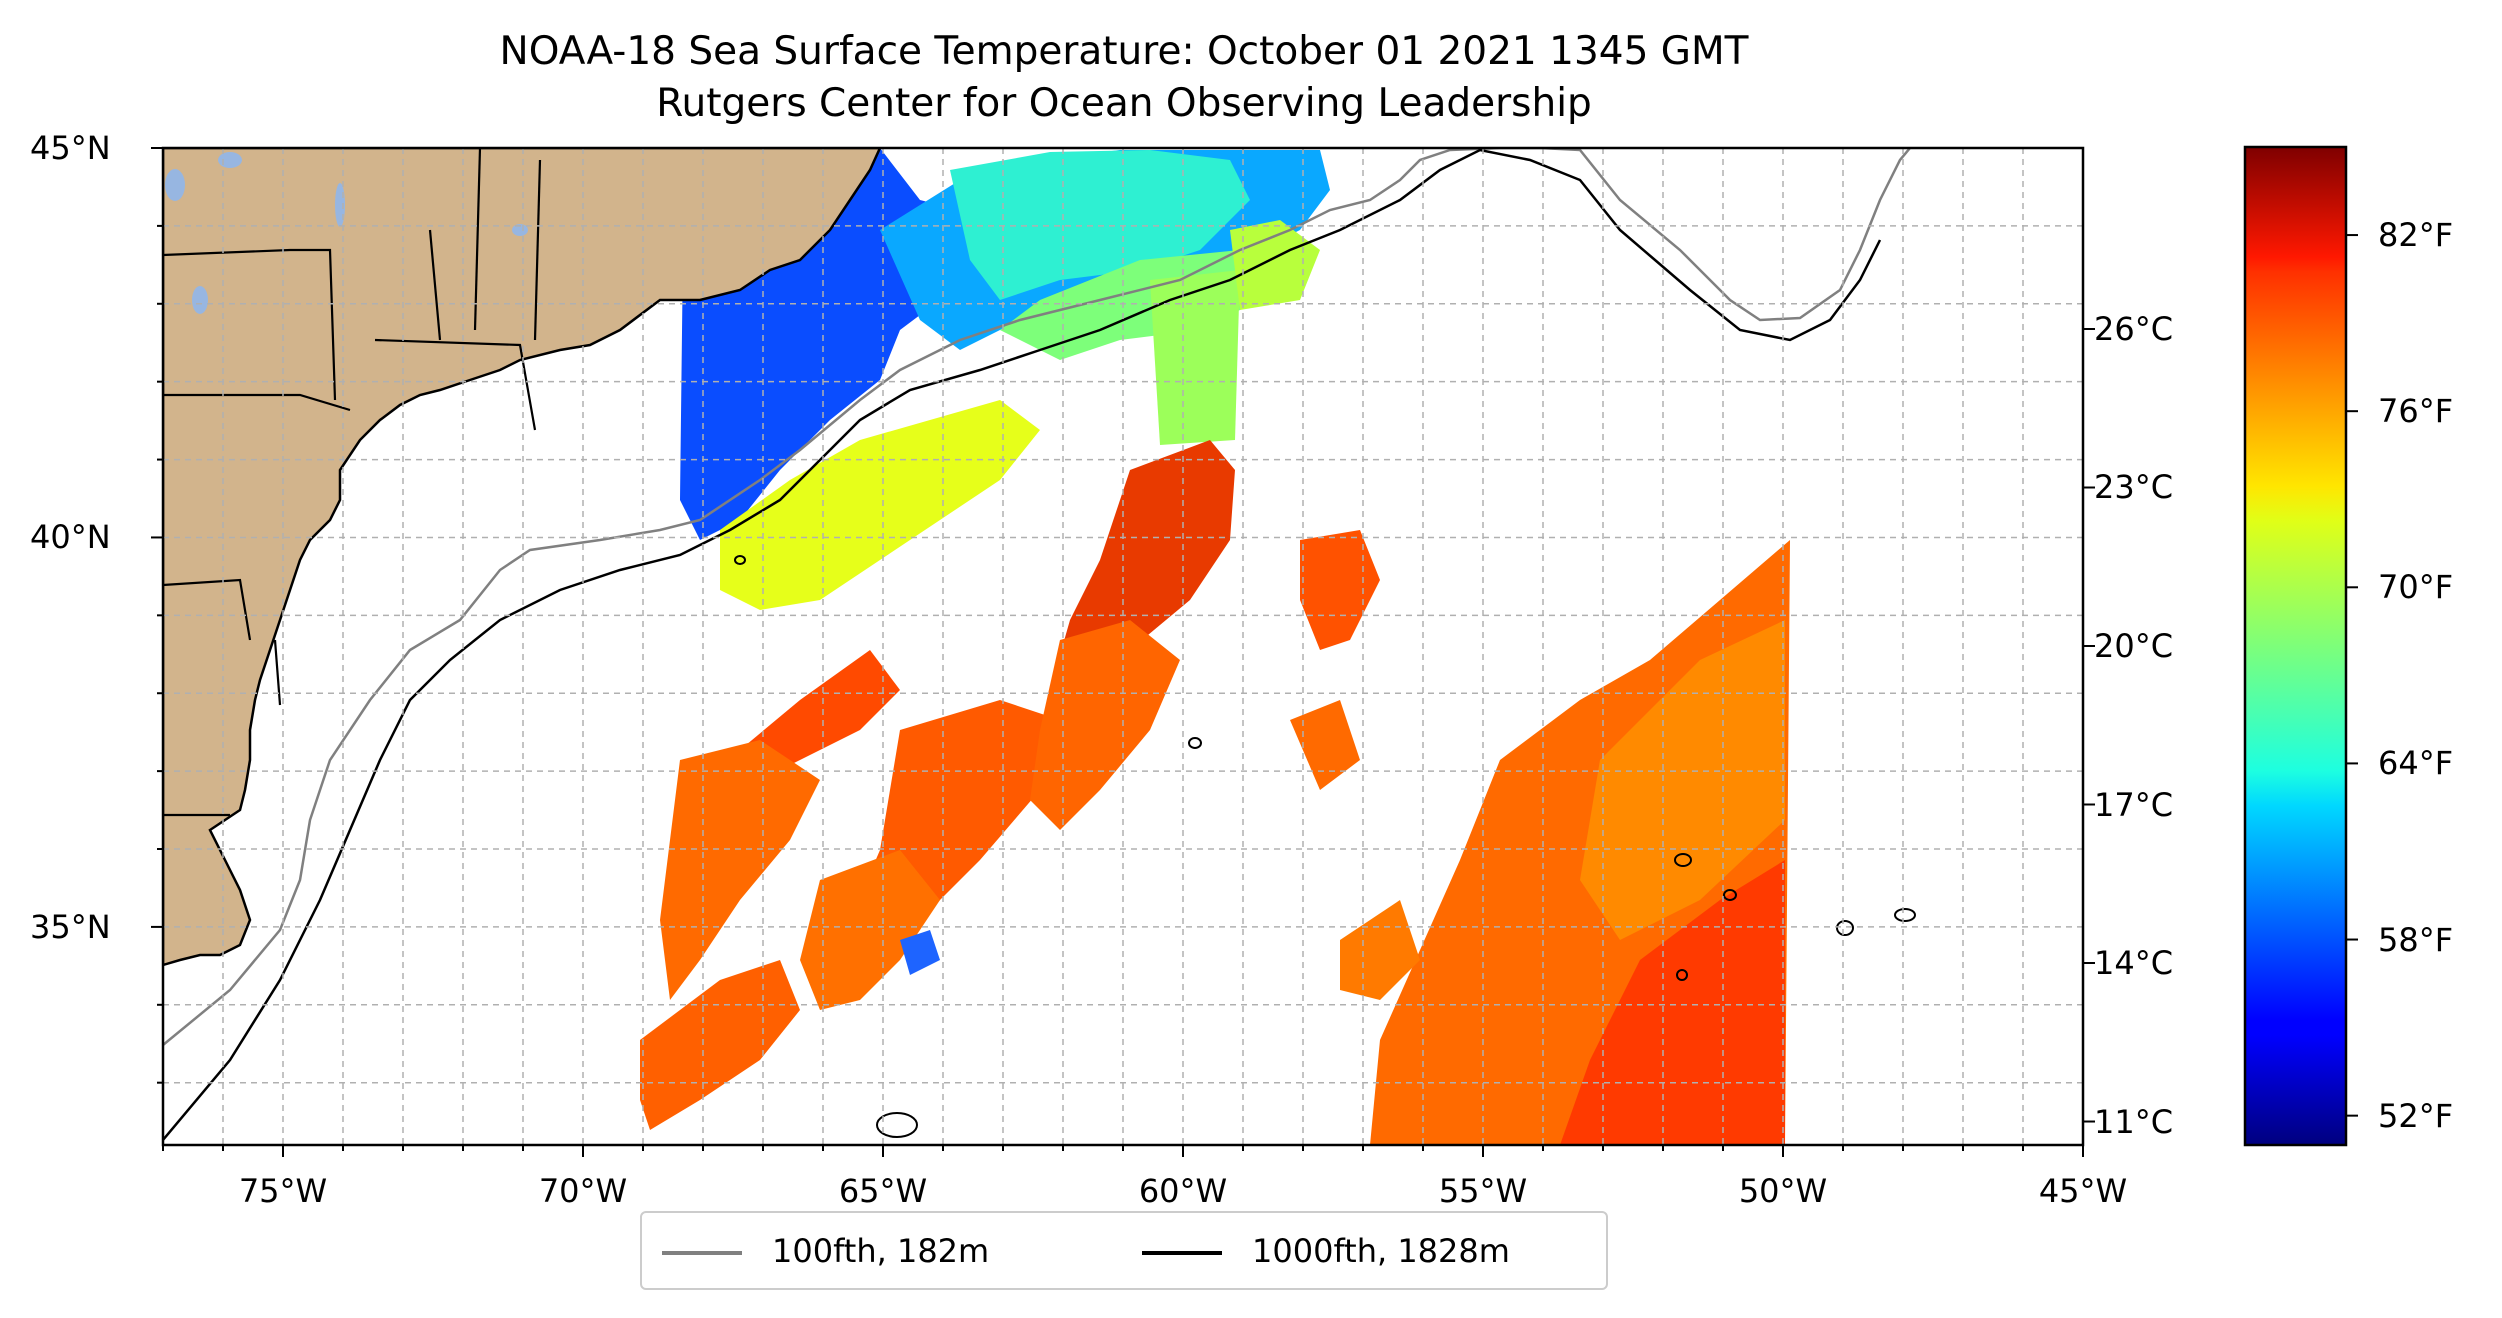  Describe the element at coordinates (2134, 1121) in the screenshot. I see `colorbar-c-label: 11°C` at that location.